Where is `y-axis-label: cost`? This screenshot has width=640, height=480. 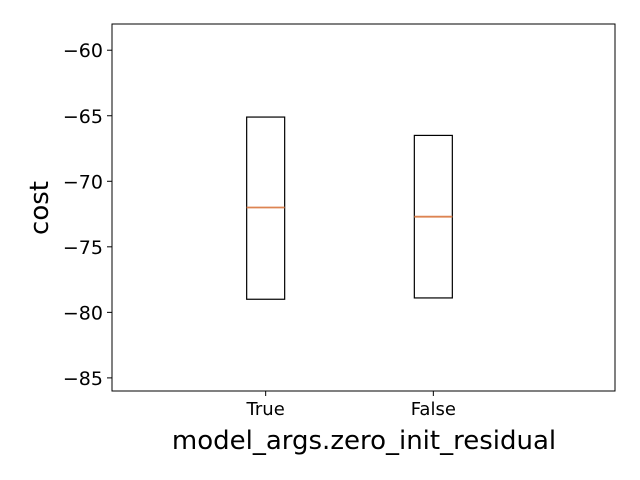
y-axis-label: cost is located at coordinates (40, 208).